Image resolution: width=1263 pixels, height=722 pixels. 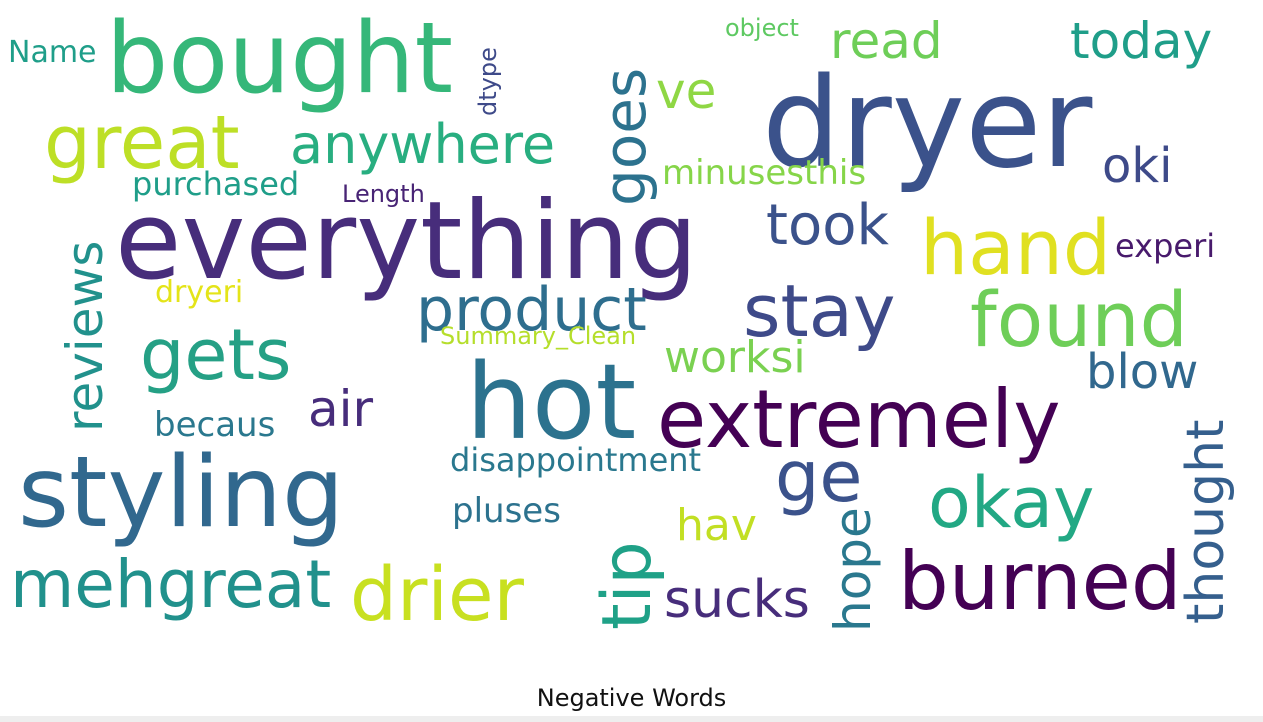 I want to click on word-pluses: pluses, so click(x=506, y=511).